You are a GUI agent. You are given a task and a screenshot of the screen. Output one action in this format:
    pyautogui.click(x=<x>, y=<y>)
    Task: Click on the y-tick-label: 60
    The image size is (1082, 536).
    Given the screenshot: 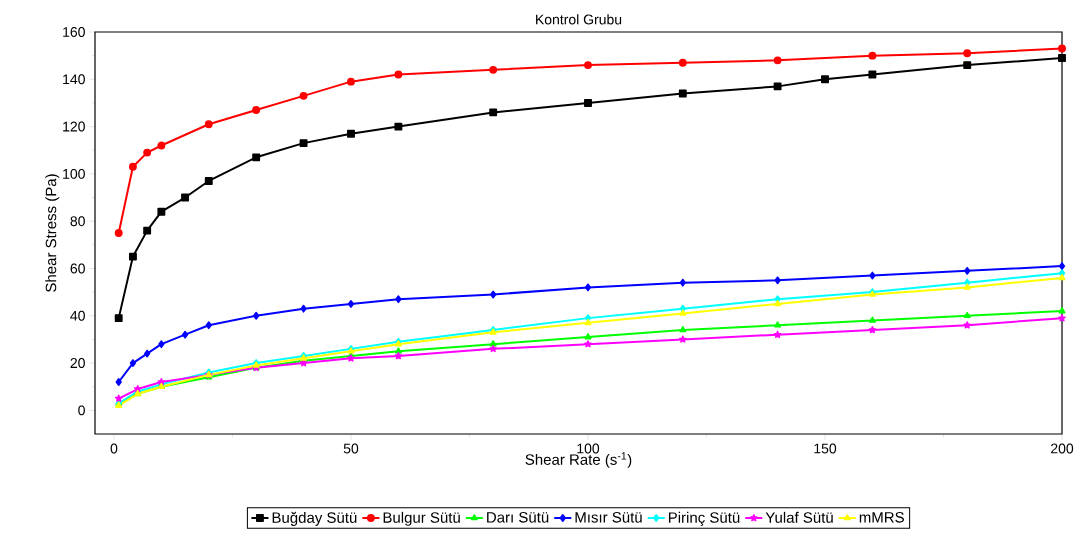 What is the action you would take?
    pyautogui.click(x=77, y=268)
    